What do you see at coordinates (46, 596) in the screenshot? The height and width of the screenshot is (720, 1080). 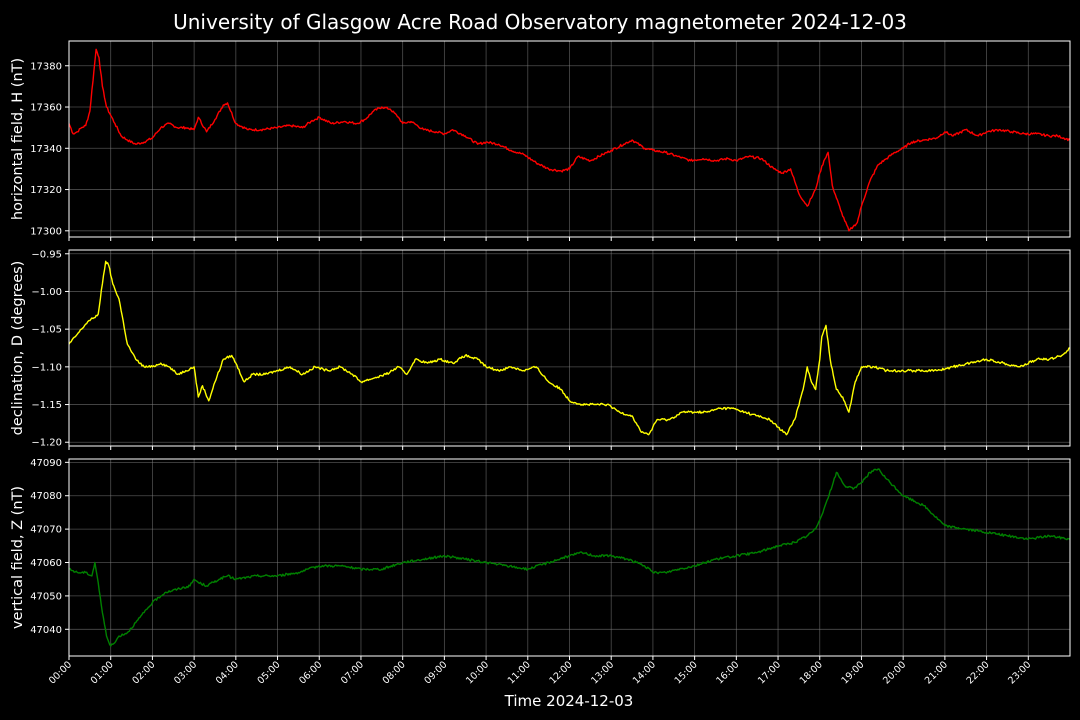 I see `z-field-ytick-label: 47050` at bounding box center [46, 596].